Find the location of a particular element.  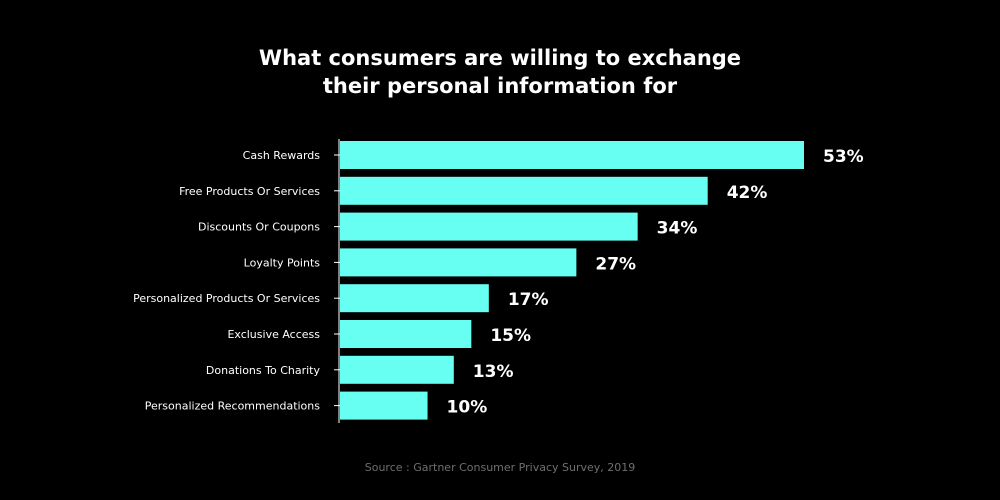

category-label: Personalized Recommendations is located at coordinates (232, 406).